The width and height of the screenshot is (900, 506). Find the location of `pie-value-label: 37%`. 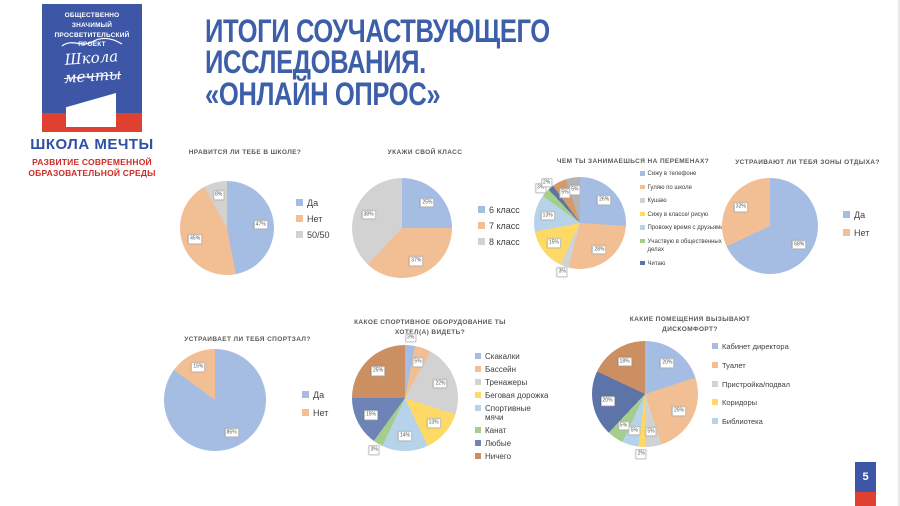

pie-value-label: 37% is located at coordinates (416, 261).